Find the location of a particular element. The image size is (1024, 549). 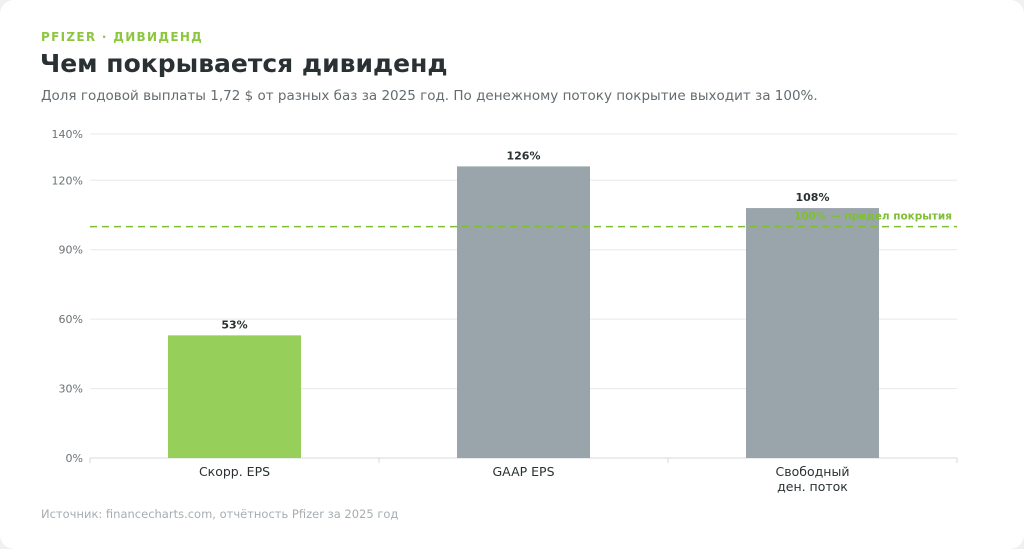

y-tick-label: 30% is located at coordinates (71, 389).